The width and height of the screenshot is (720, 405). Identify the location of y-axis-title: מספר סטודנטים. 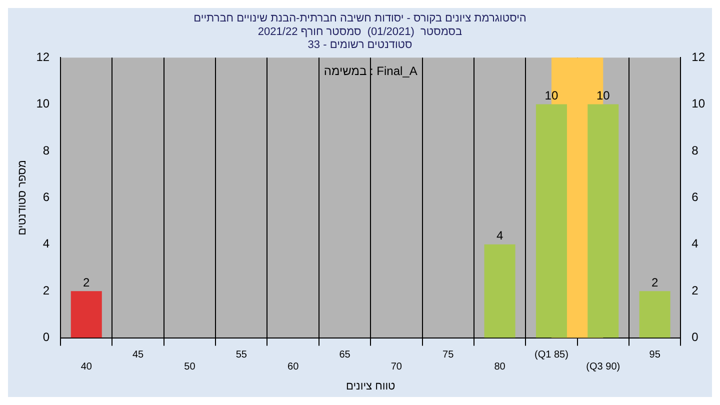
(22, 198).